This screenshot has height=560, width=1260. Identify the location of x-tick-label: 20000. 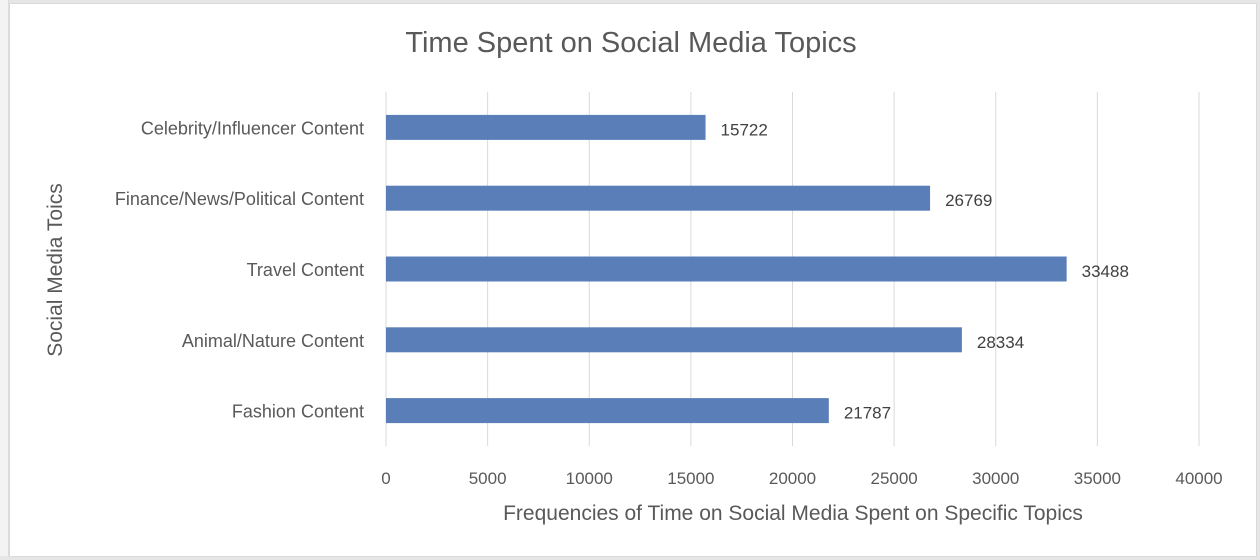
(792, 478).